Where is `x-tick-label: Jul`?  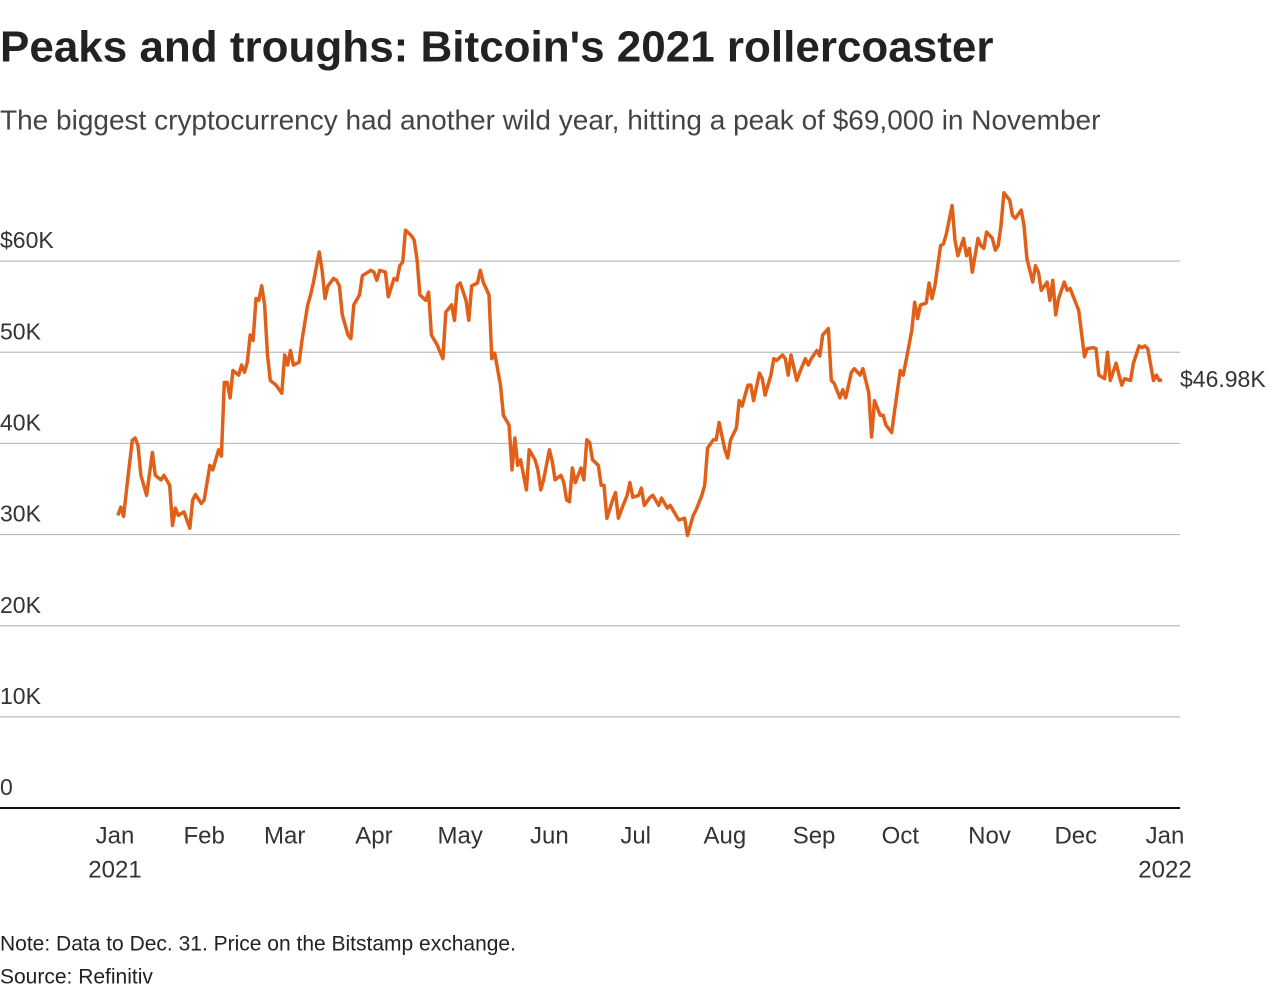
x-tick-label: Jul is located at coordinates (635, 835).